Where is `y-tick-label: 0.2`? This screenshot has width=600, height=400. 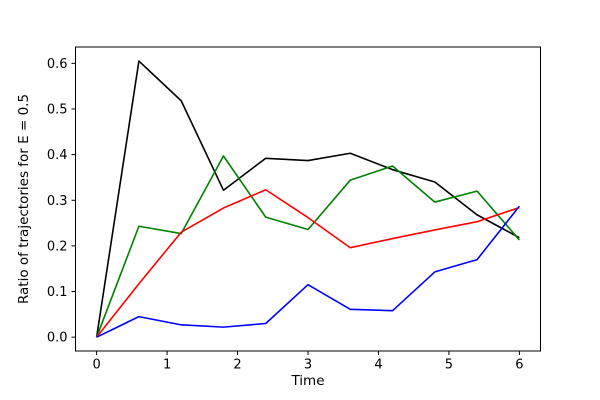 y-tick-label: 0.2 is located at coordinates (57, 246).